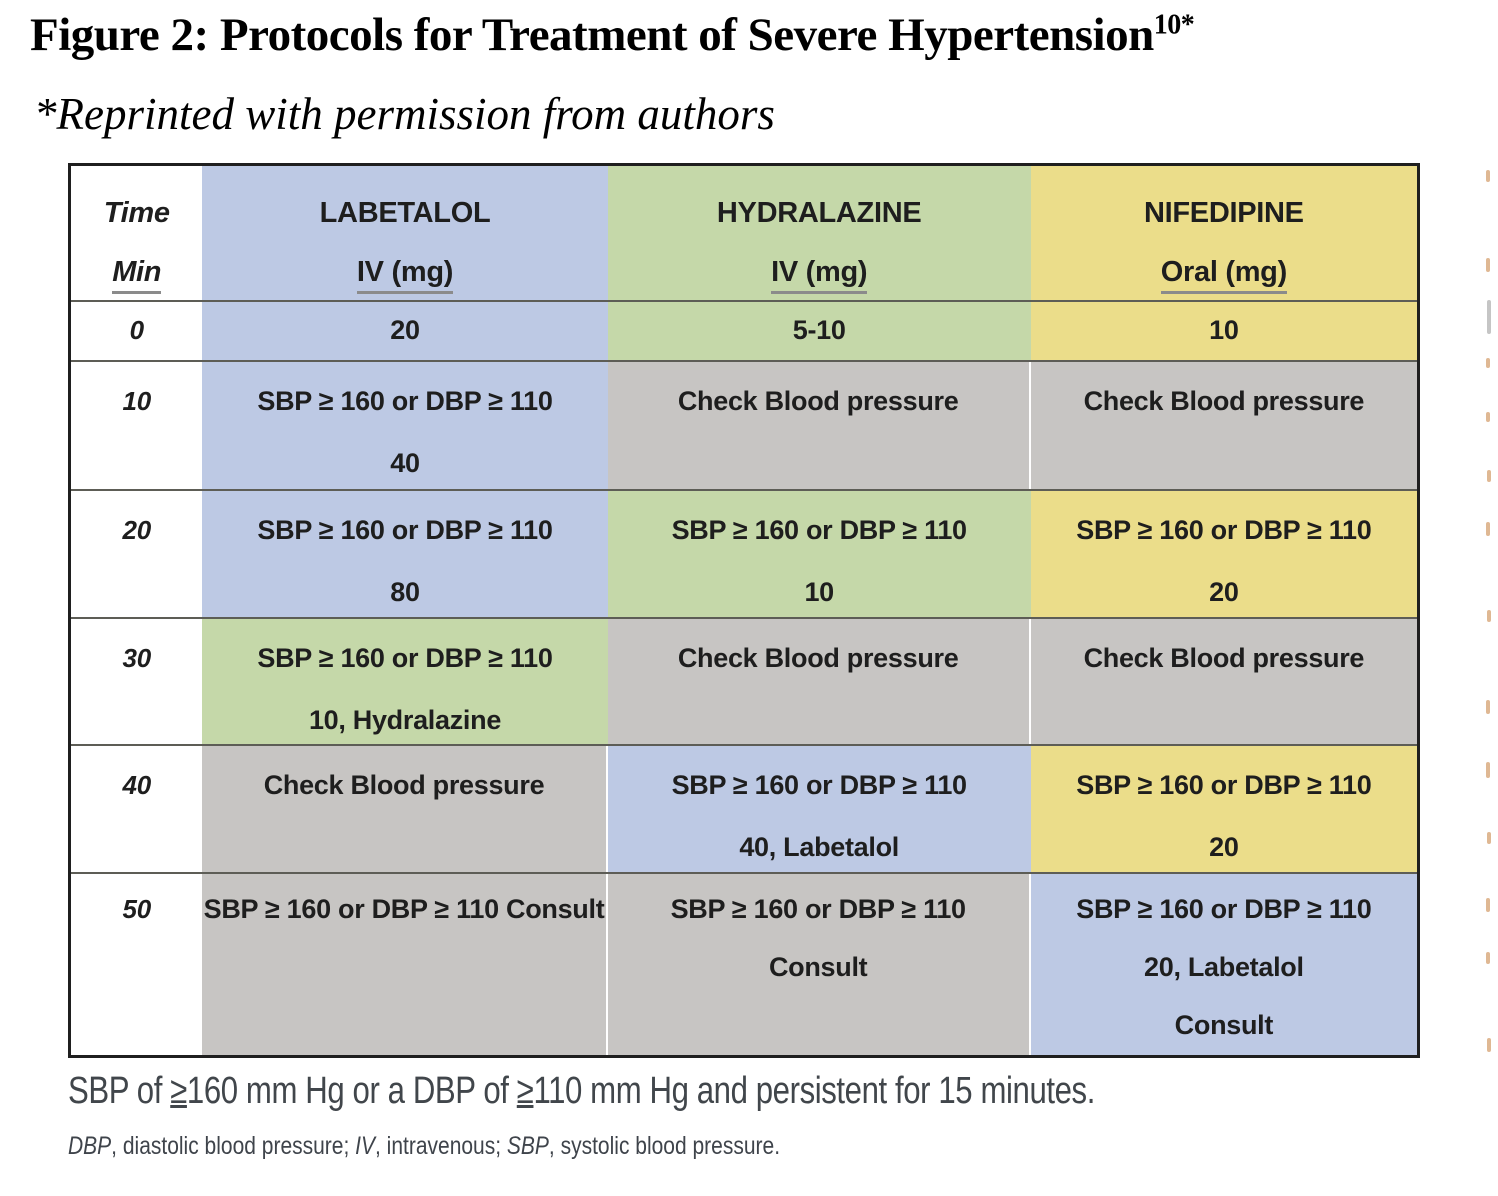 This screenshot has width=1498, height=1196. What do you see at coordinates (405, 425) in the screenshot?
I see `protocol-cell: SBP ≥ 160 or DBP ≥ 110 40` at bounding box center [405, 425].